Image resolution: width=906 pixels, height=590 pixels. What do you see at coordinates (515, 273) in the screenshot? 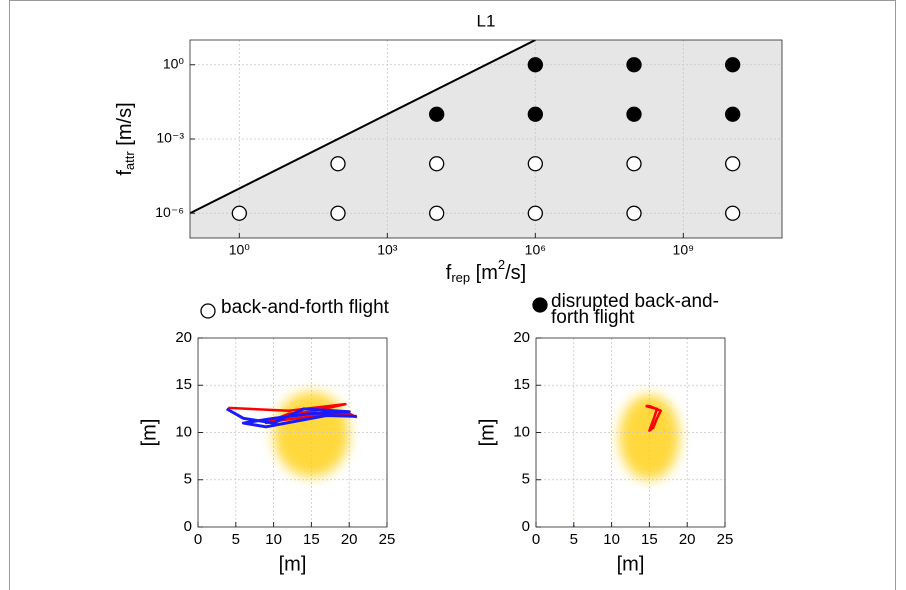
I see `axis-label-part: /s]` at bounding box center [515, 273].